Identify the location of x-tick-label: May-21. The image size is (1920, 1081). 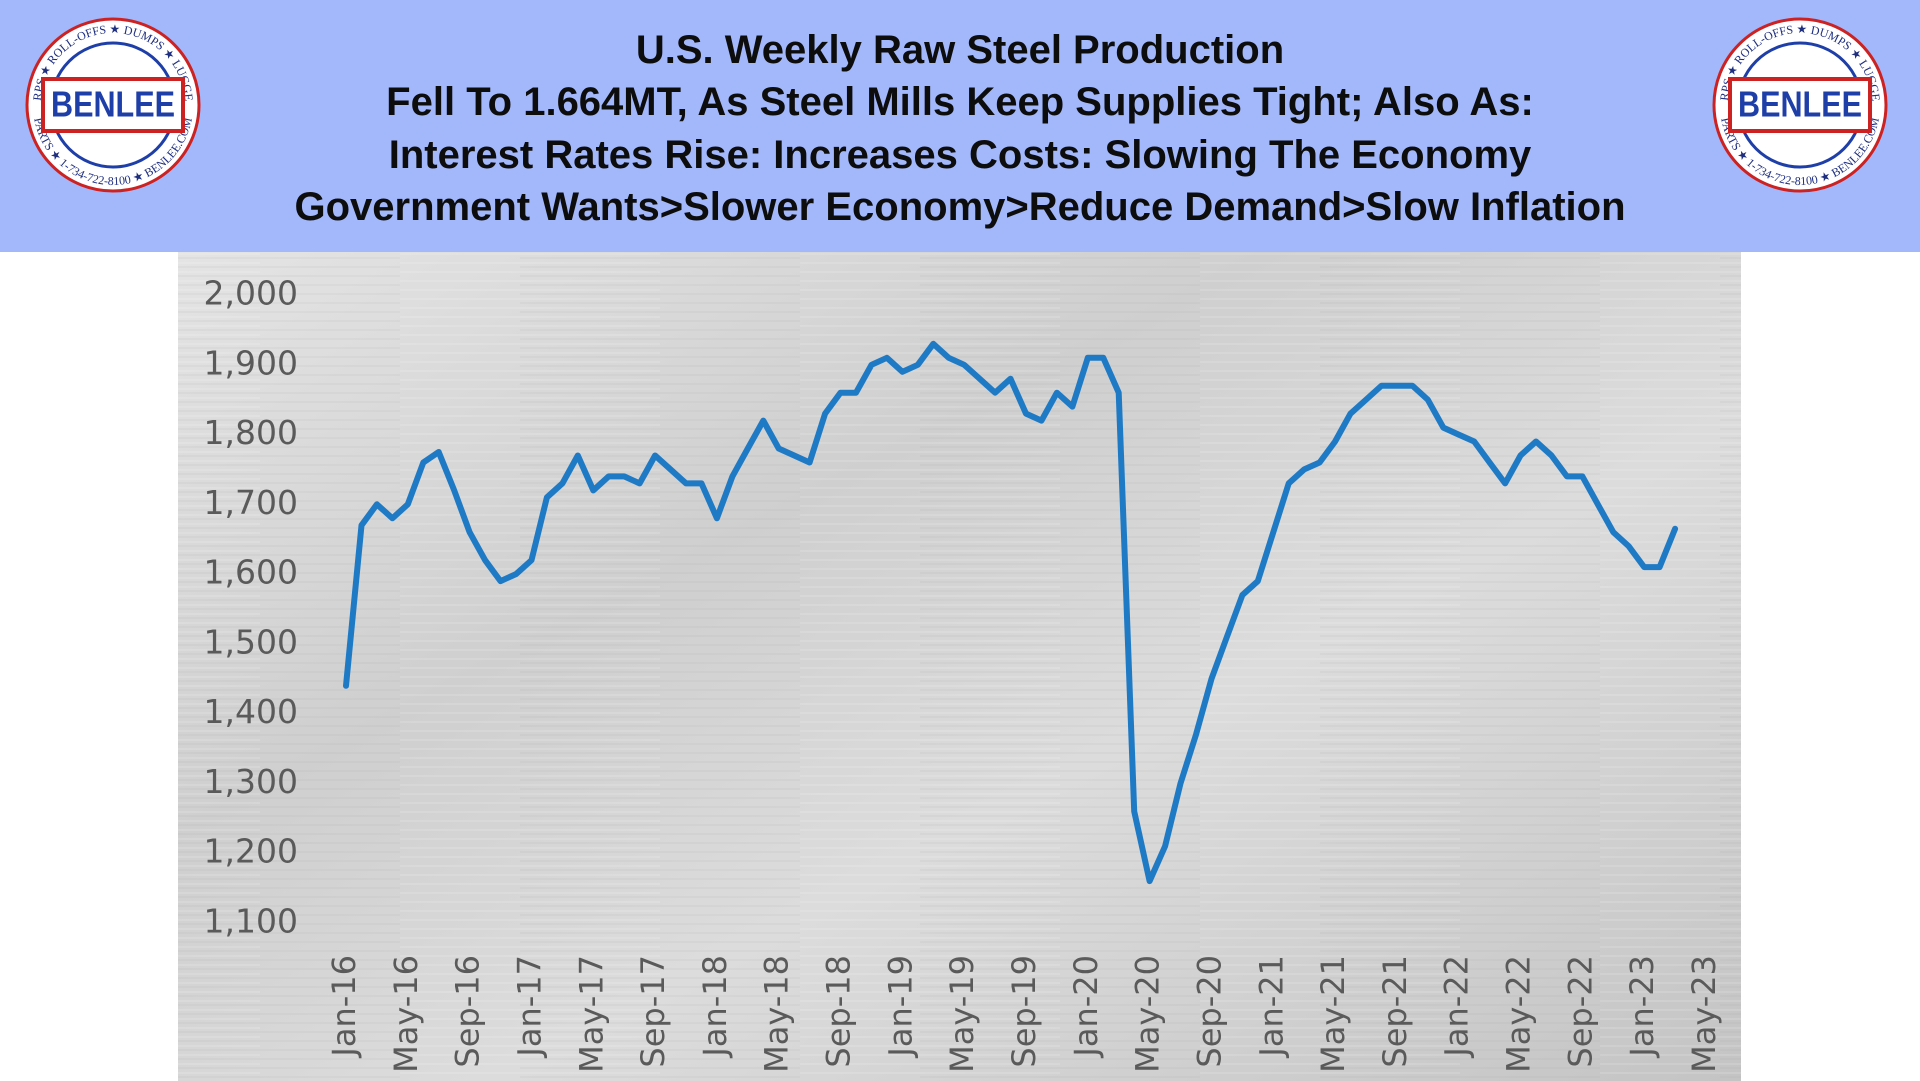
(1333, 1014).